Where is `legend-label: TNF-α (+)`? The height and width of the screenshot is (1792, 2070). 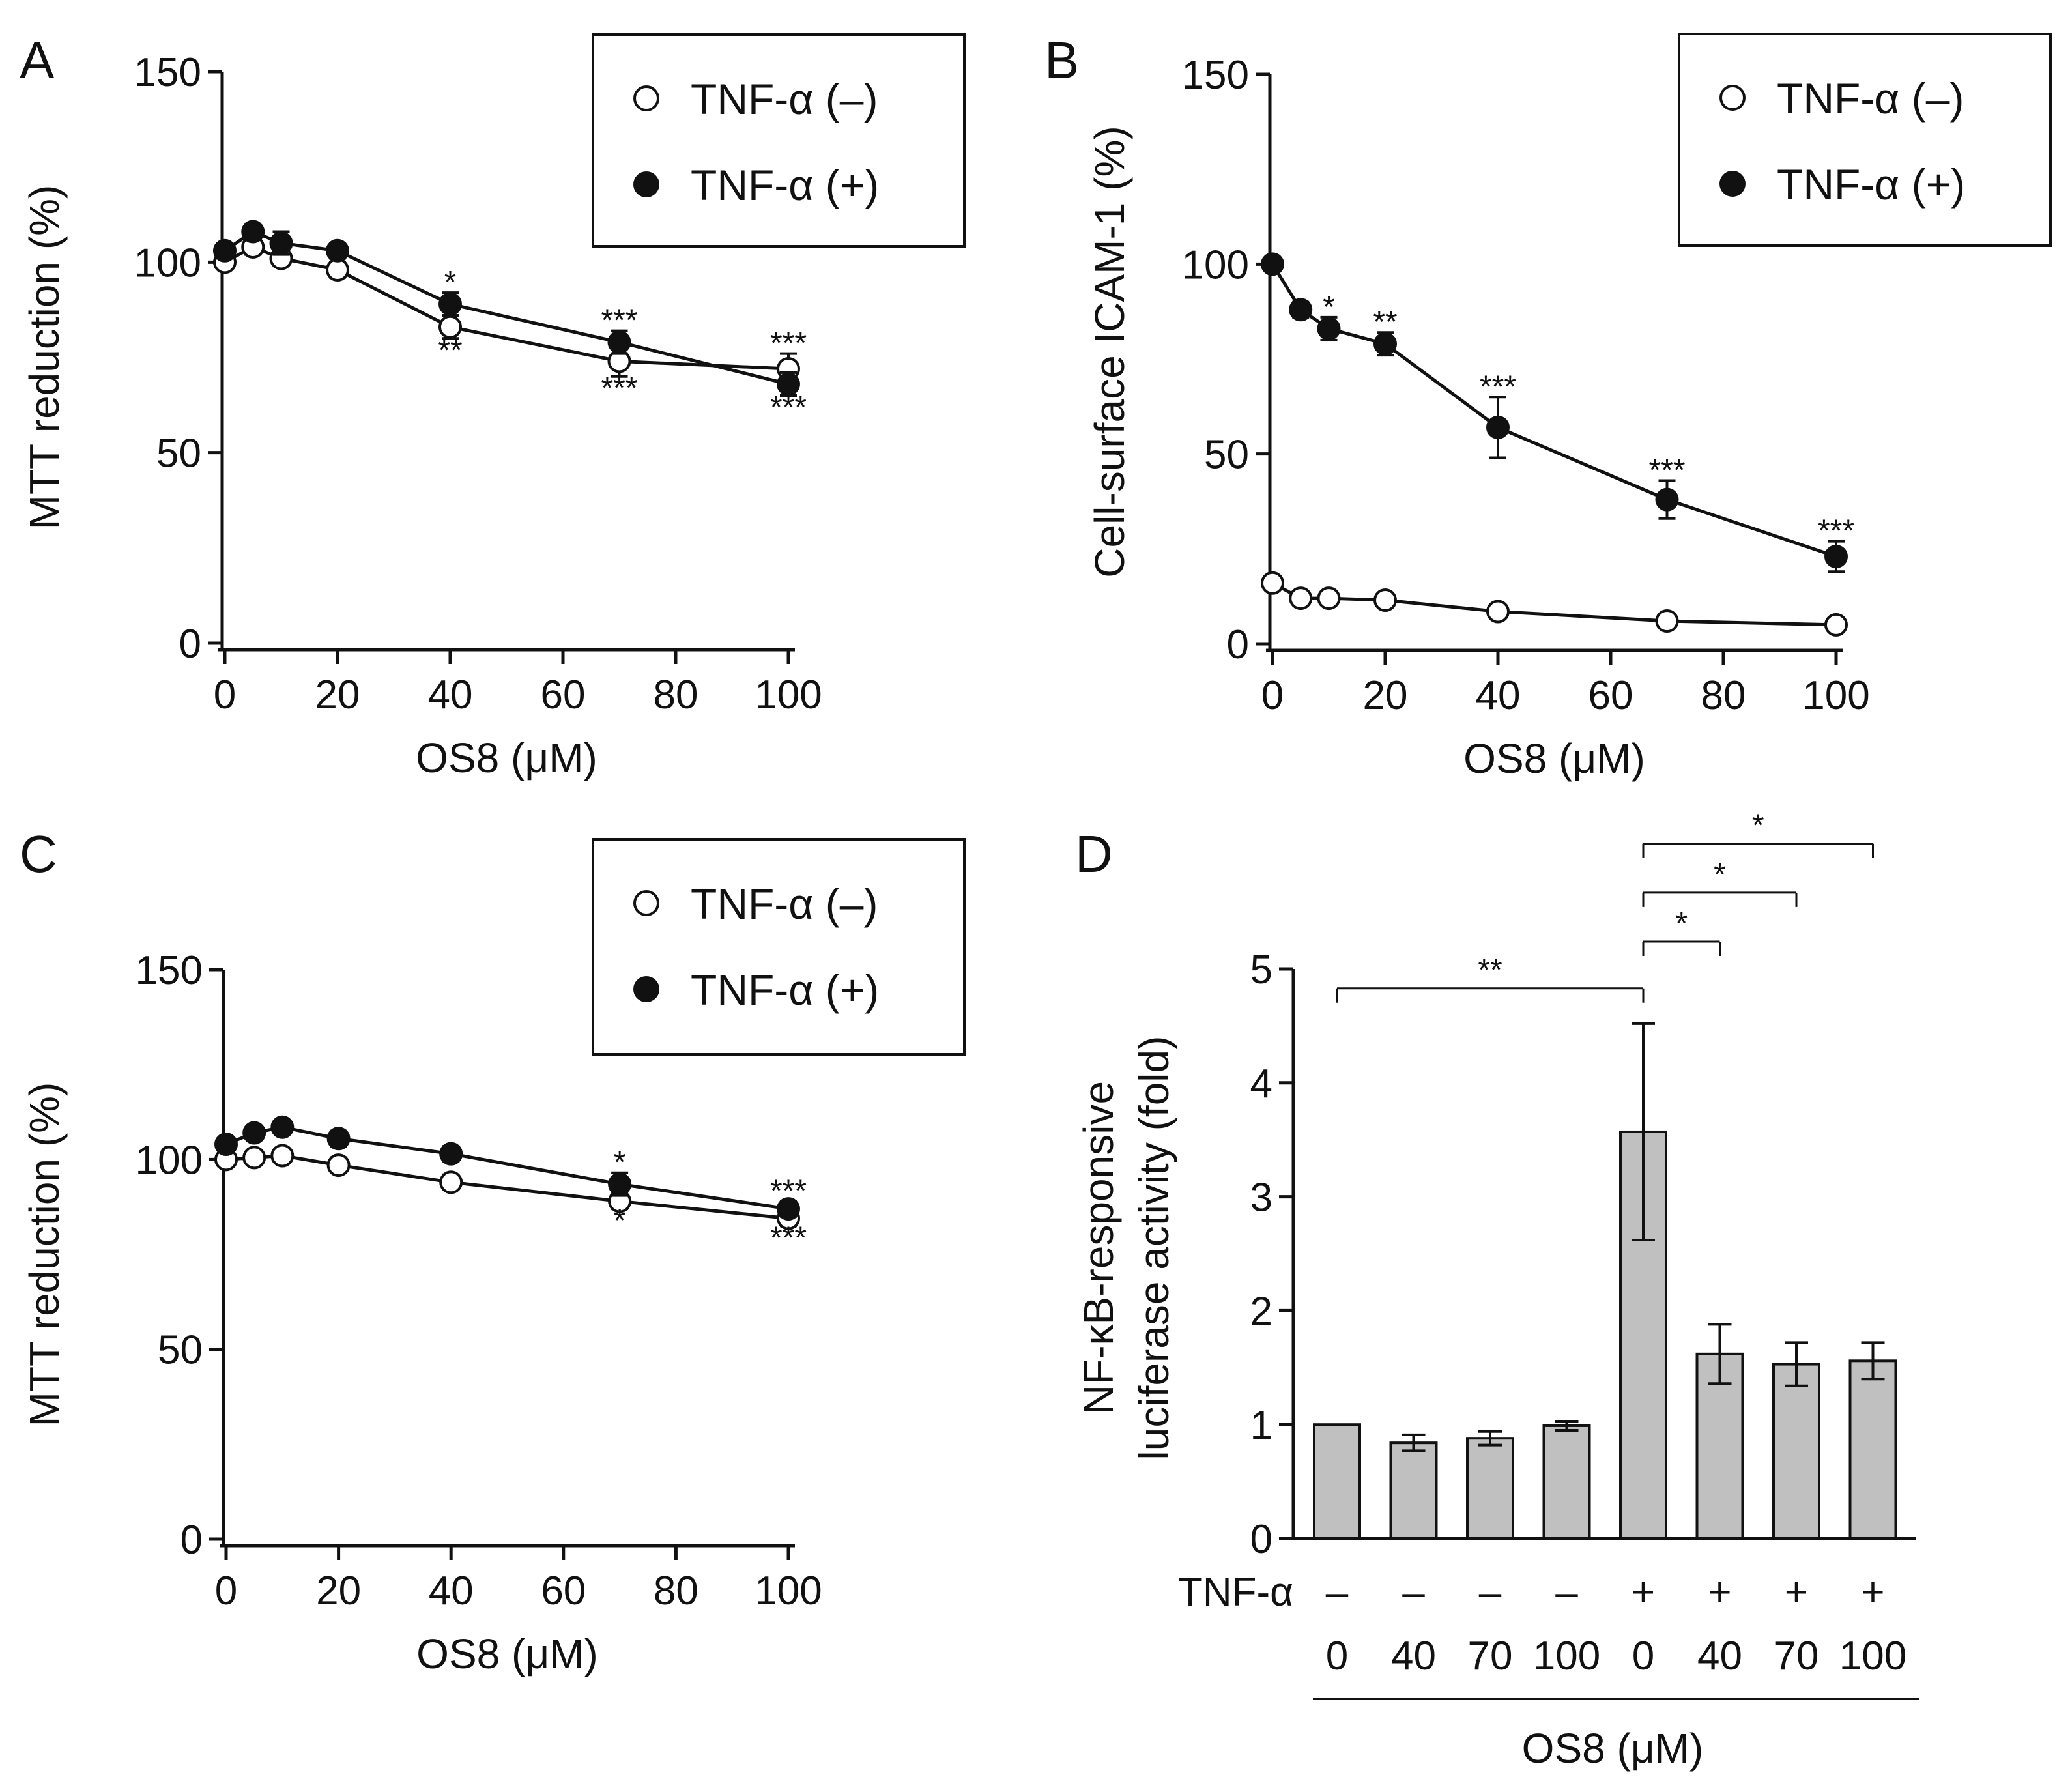 legend-label: TNF-α (+) is located at coordinates (785, 185).